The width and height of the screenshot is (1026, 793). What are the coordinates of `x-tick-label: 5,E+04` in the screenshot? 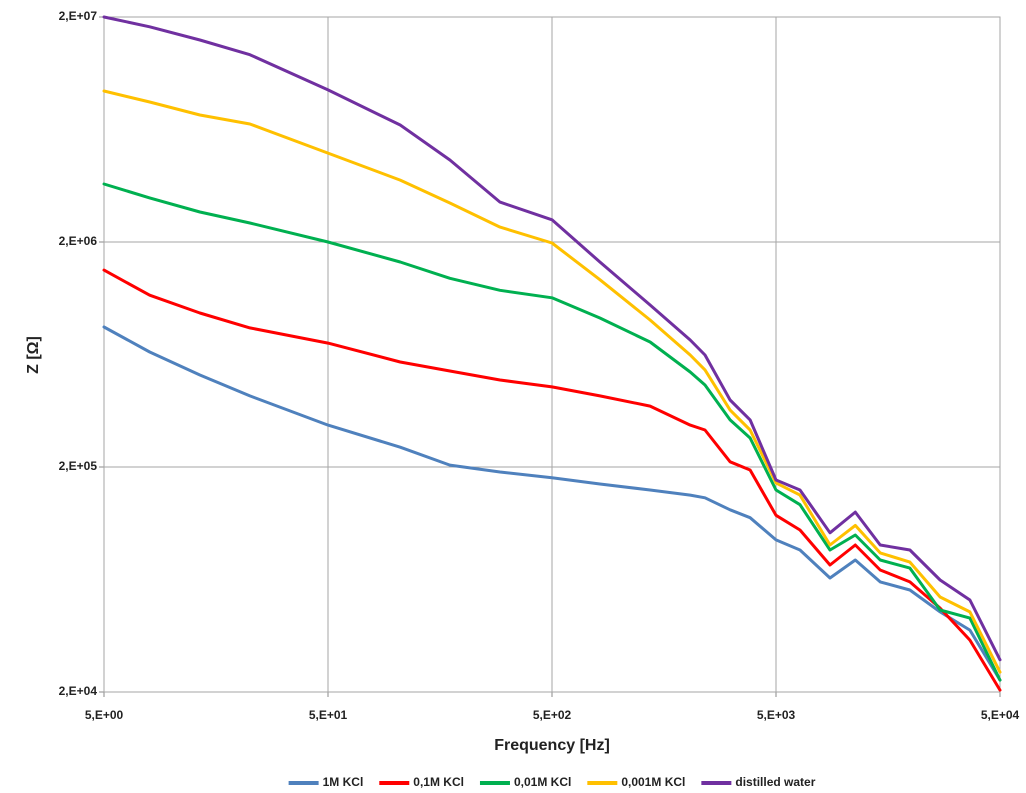 It's located at (1000, 715).